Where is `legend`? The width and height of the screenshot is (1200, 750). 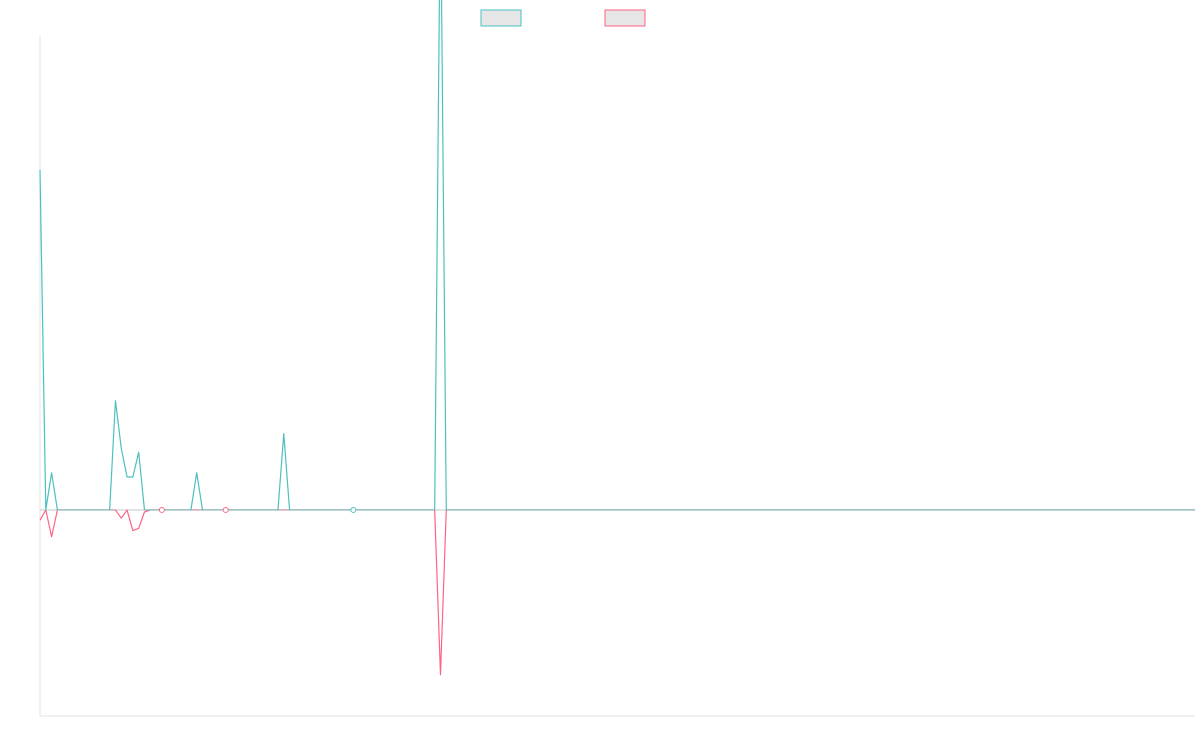
legend is located at coordinates (563, 18).